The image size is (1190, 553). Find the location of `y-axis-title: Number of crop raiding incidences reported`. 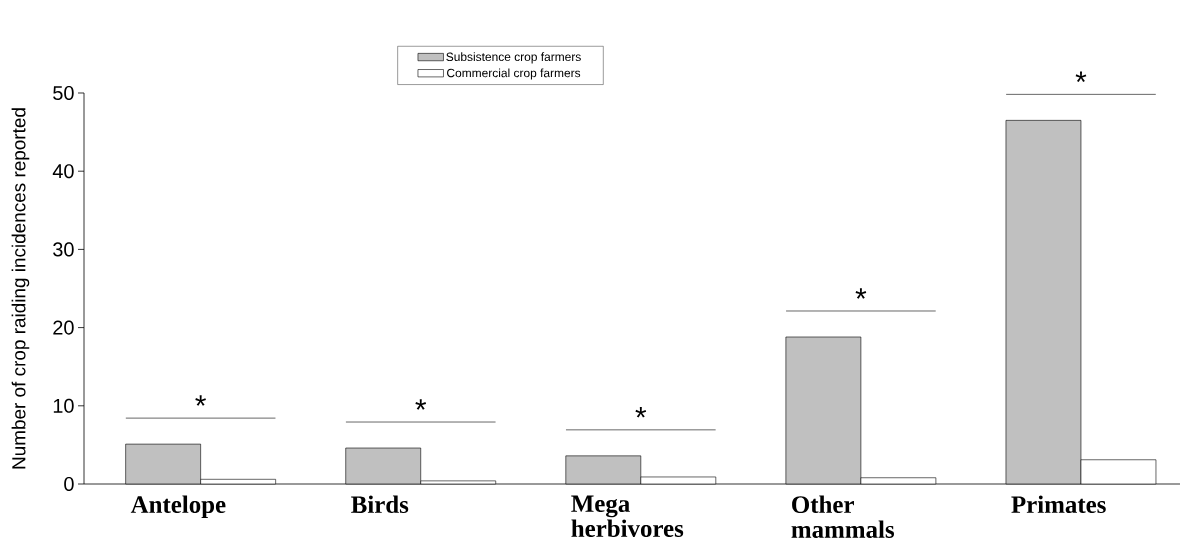

y-axis-title: Number of crop raiding incidences reported is located at coordinates (20, 288).